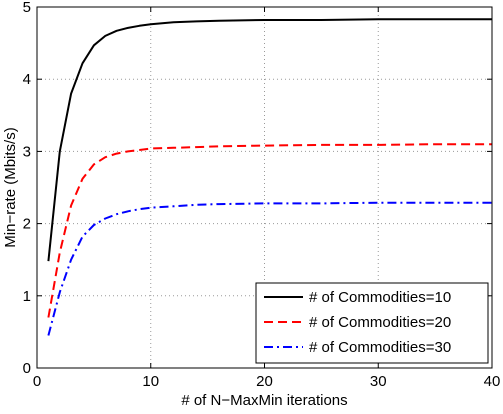  I want to click on y-axis-label: Min−rate (Mbits/s), so click(10, 187).